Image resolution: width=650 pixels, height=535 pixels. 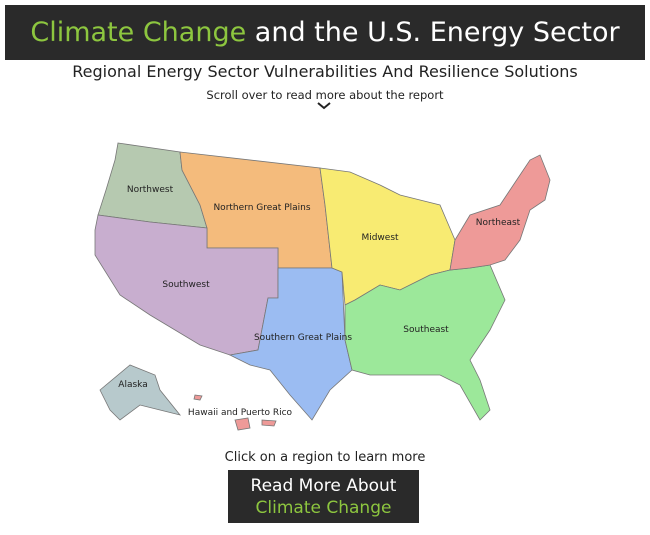 What do you see at coordinates (261, 208) in the screenshot?
I see `region-label: Northern Great Plains` at bounding box center [261, 208].